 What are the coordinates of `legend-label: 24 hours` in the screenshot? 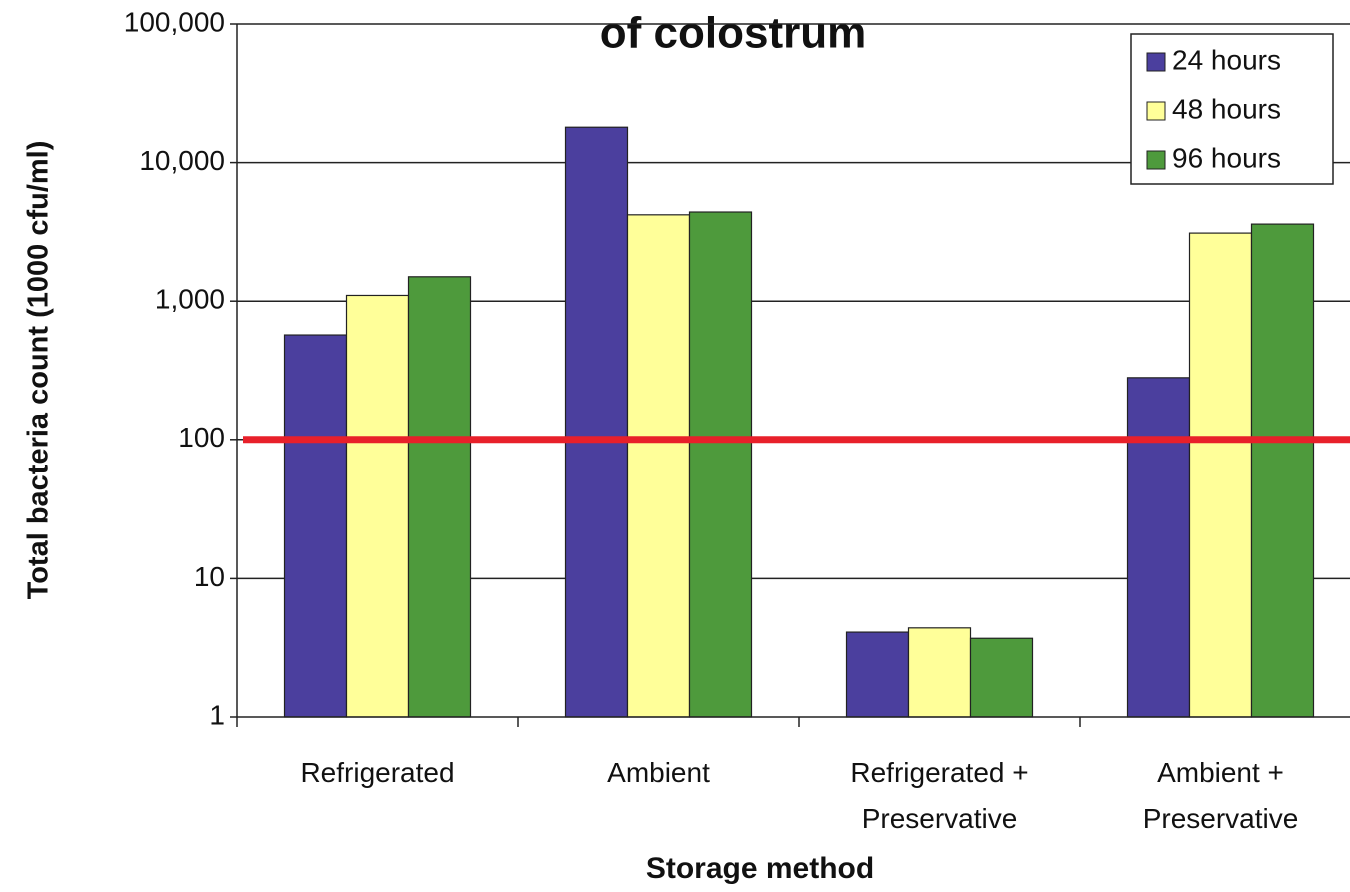 It's located at (1226, 59).